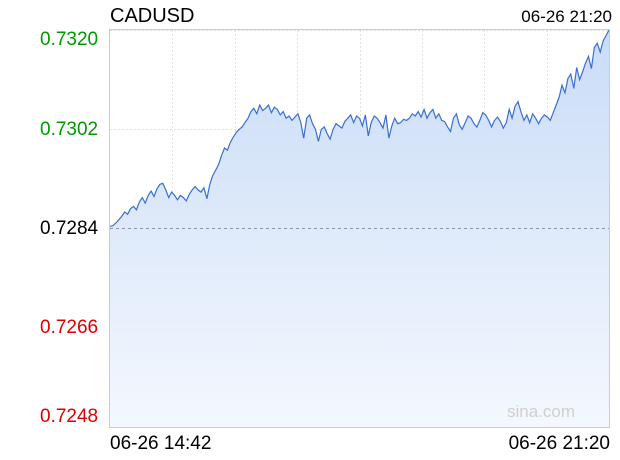 The width and height of the screenshot is (620, 460). I want to click on header-timestamp: 06-26 21:20, so click(566, 16).